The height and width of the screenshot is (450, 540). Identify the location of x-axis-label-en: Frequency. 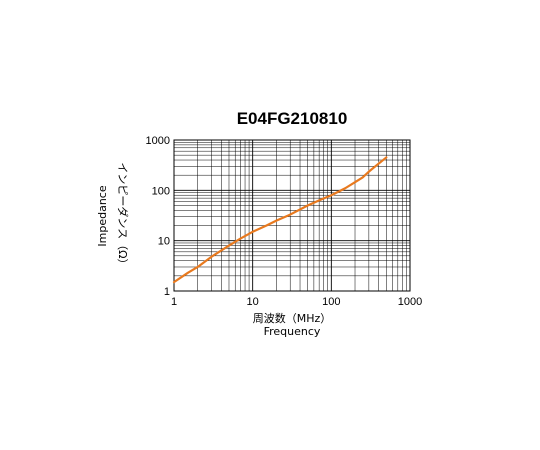
(292, 331).